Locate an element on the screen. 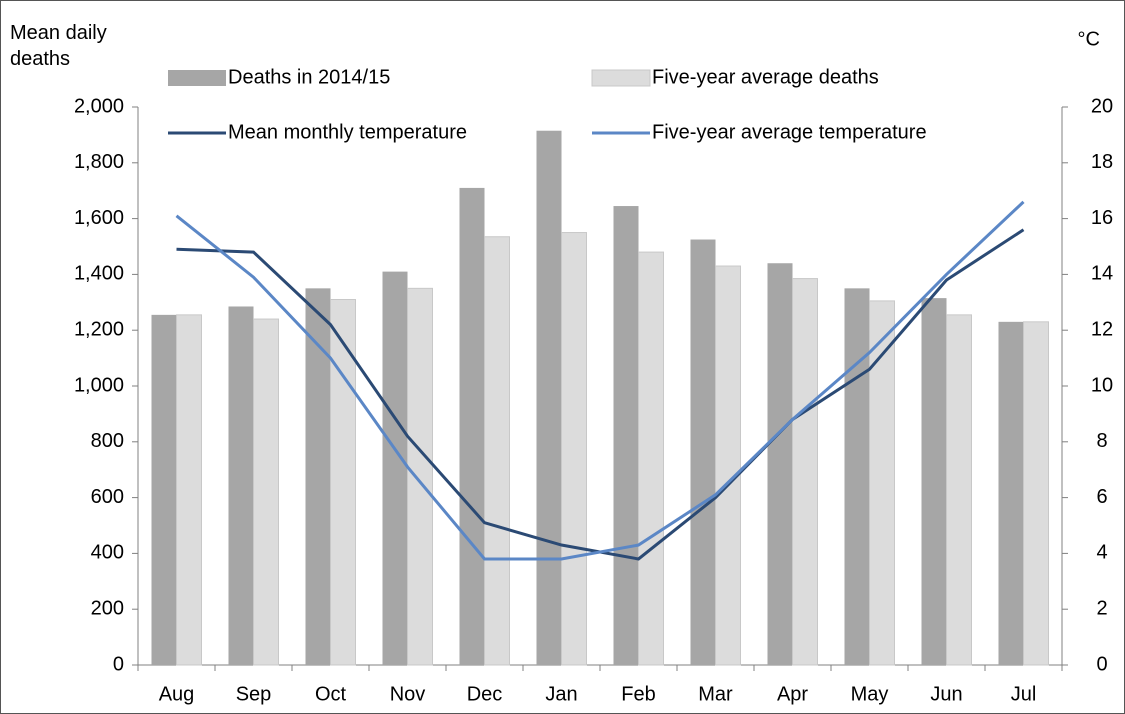 The width and height of the screenshot is (1125, 714). y-tick-label: 2,000 is located at coordinates (99, 106).